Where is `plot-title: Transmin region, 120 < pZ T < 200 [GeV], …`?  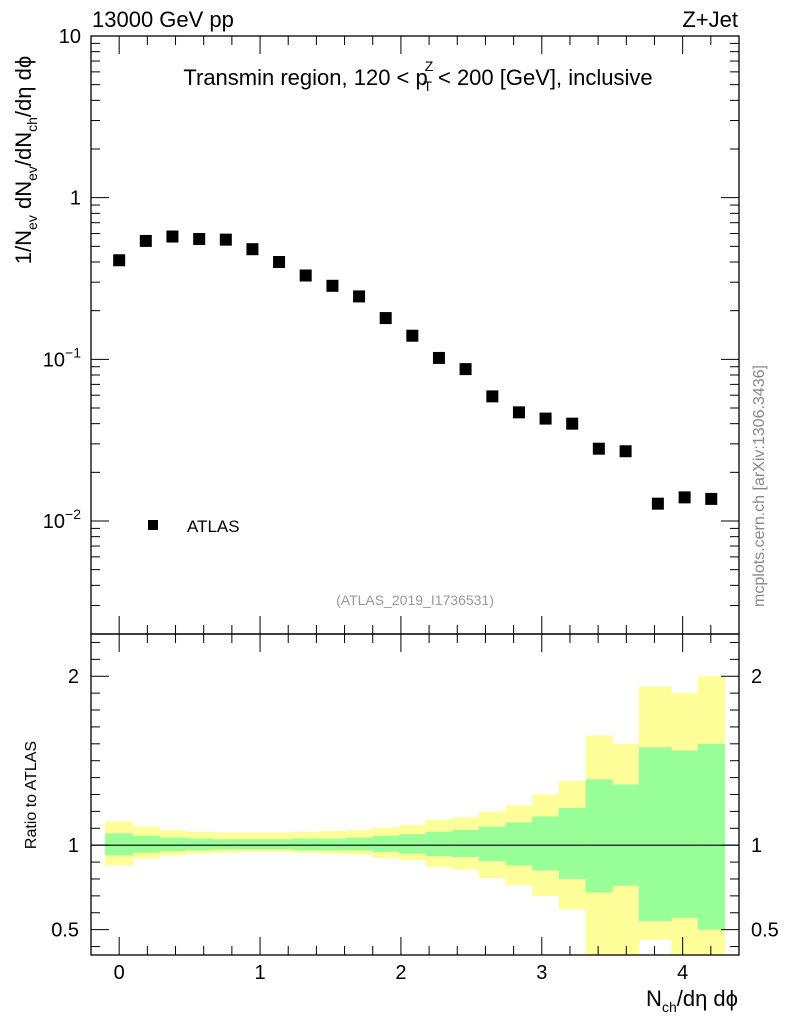 plot-title: Transmin region, 120 < pZ T < 200 [GeV], … is located at coordinates (417, 76).